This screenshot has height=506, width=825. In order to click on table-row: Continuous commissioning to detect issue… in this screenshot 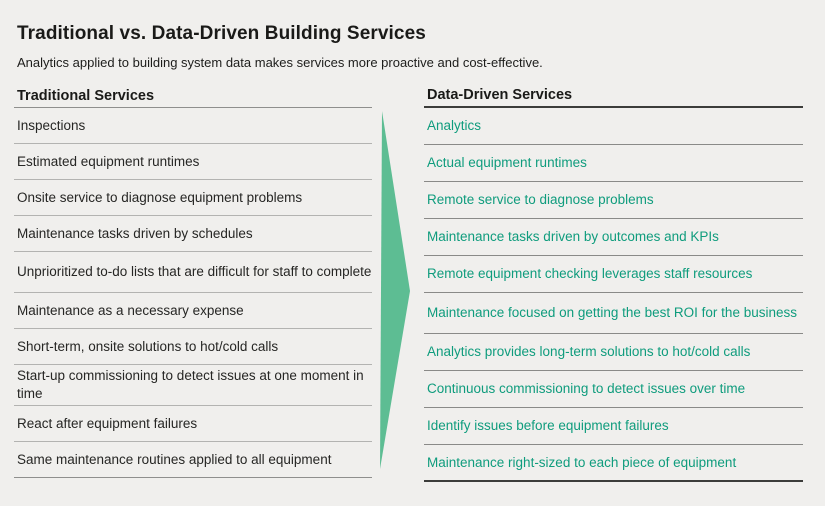, I will do `click(613, 389)`.